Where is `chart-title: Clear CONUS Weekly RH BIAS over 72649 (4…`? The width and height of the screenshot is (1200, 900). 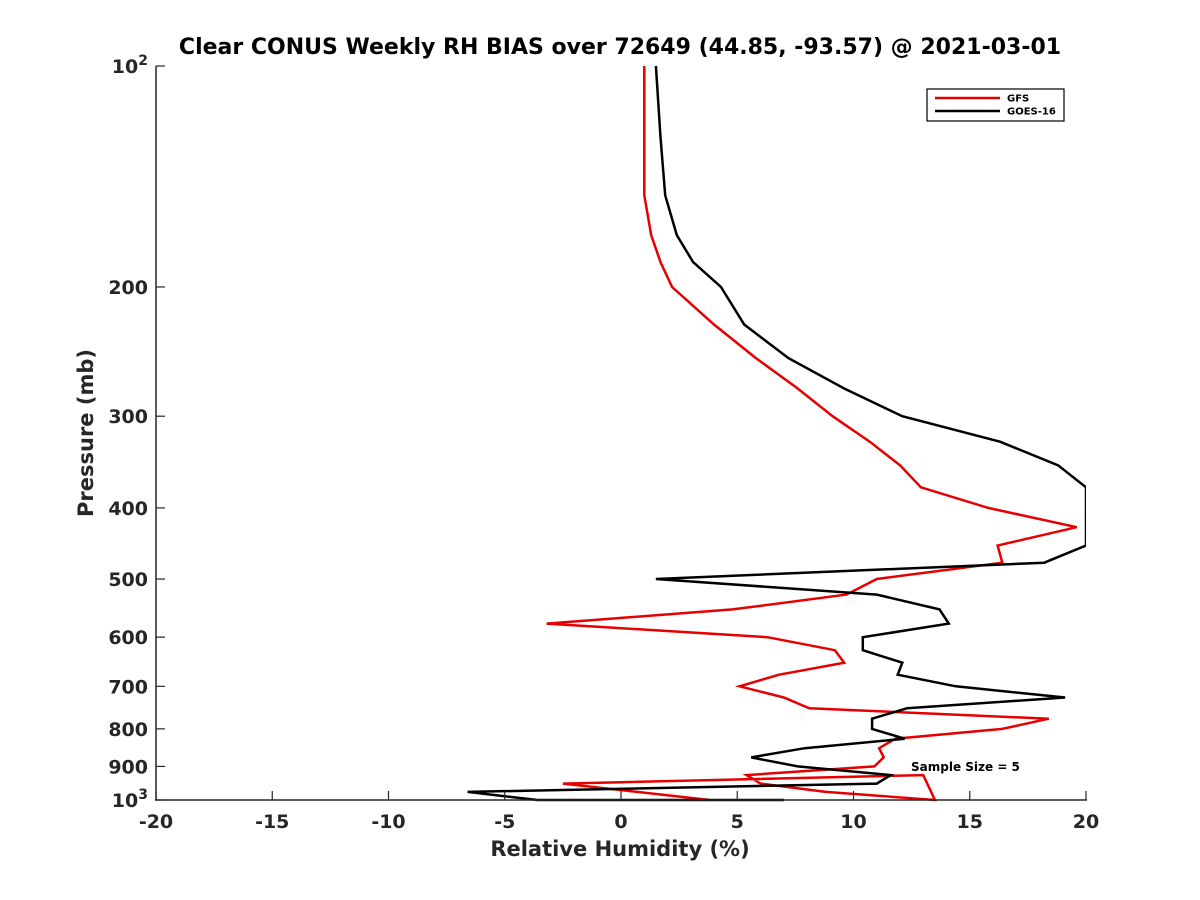 chart-title: Clear CONUS Weekly RH BIAS over 72649 (4… is located at coordinates (620, 47).